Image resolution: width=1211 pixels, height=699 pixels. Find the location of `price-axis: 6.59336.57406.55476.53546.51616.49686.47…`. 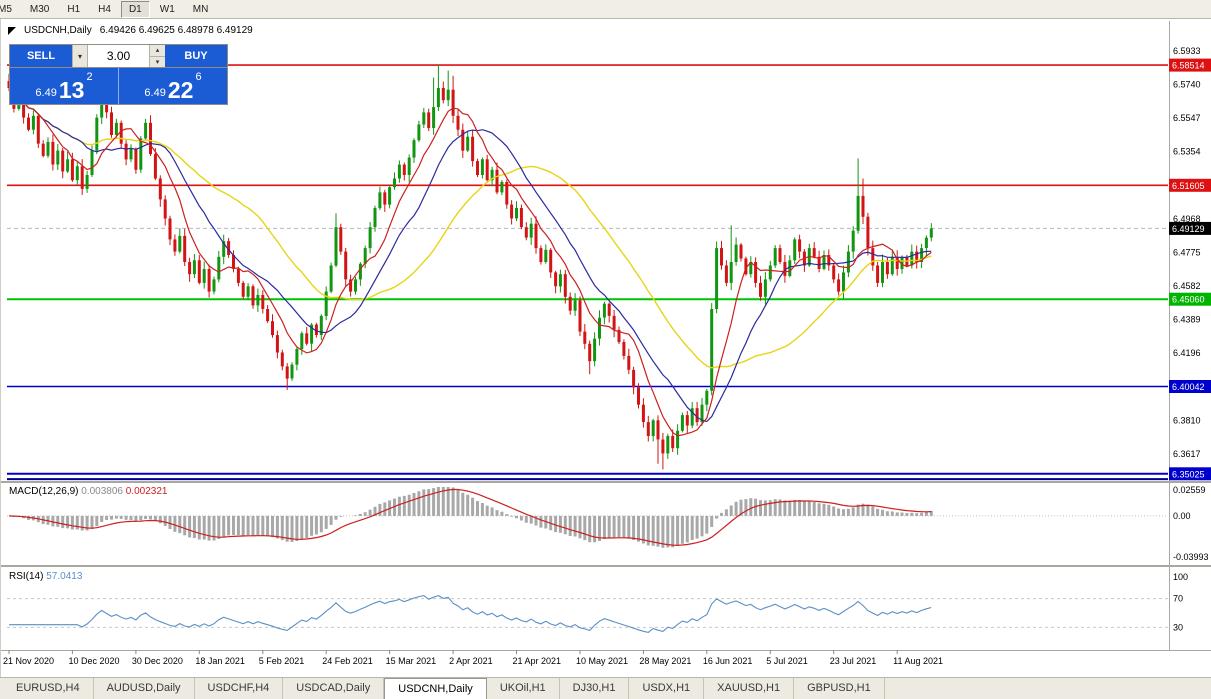

price-axis: 6.59336.57406.55476.53546.51616.49686.47… is located at coordinates (1187, 252).